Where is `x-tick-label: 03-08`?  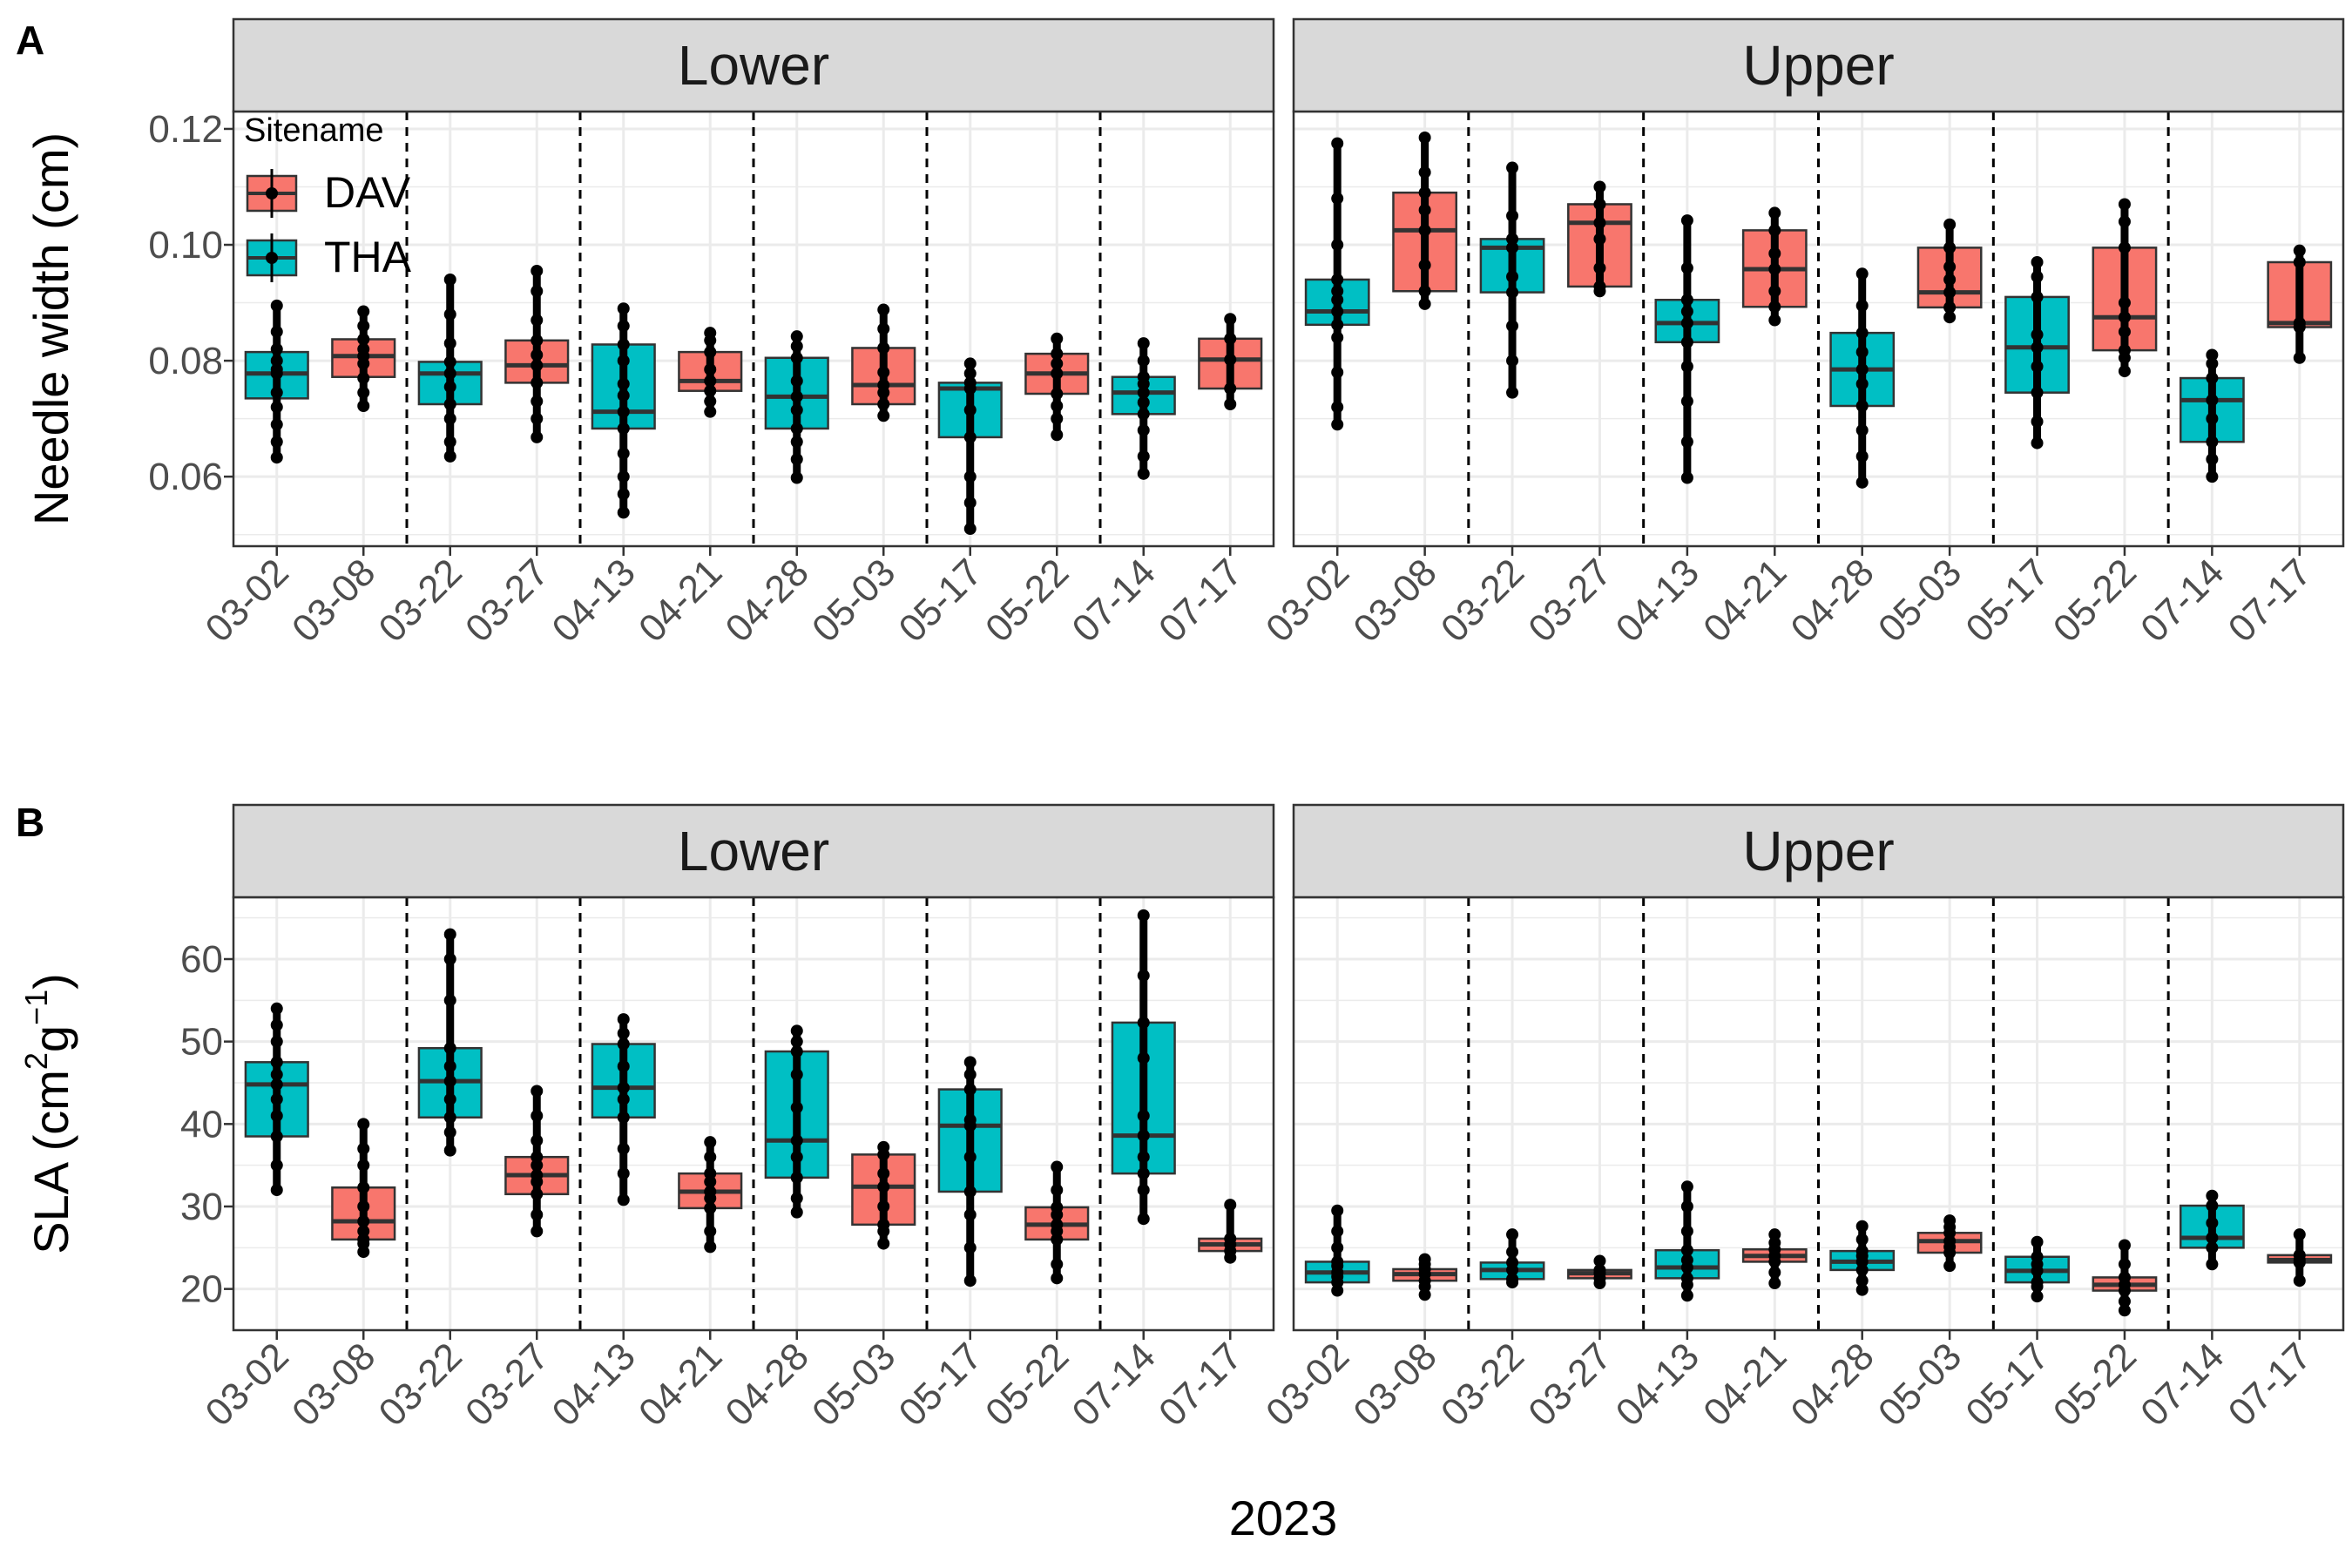 x-tick-label: 03-08 is located at coordinates (1394, 1384).